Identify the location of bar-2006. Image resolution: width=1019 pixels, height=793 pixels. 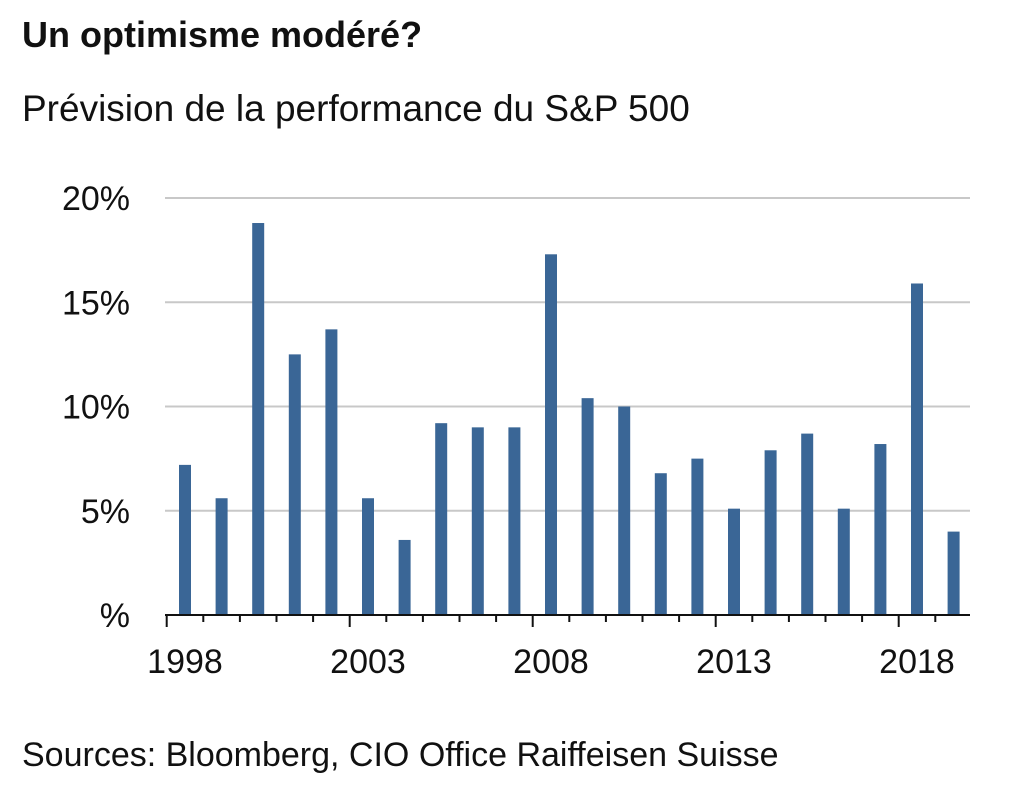
(477, 521).